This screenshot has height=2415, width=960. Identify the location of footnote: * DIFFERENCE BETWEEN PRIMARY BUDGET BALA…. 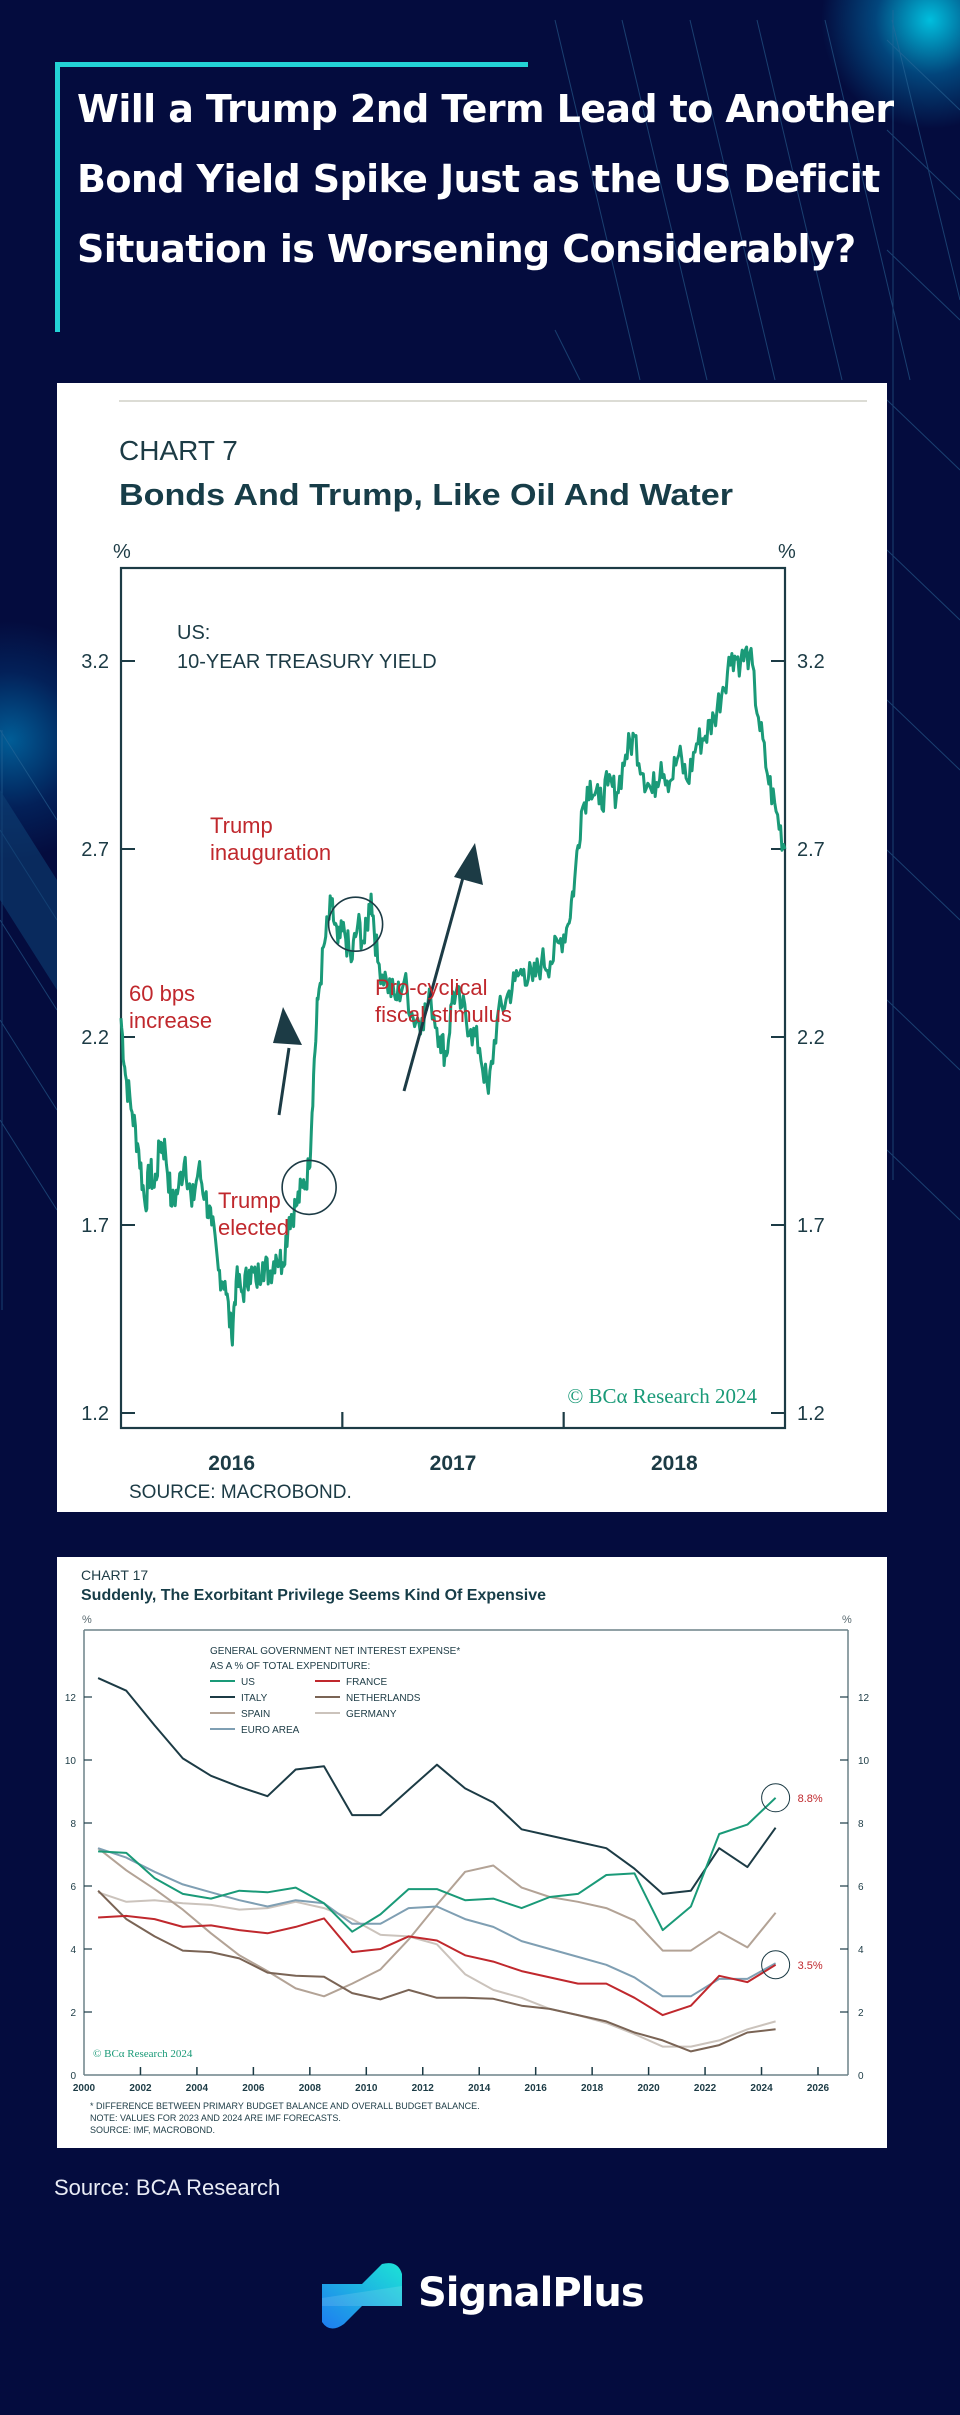
(285, 2106).